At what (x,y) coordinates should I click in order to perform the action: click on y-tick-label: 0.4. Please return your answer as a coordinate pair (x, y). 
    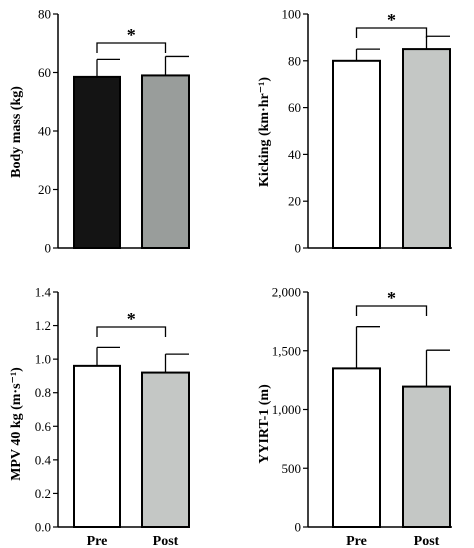
    Looking at the image, I should click on (43, 459).